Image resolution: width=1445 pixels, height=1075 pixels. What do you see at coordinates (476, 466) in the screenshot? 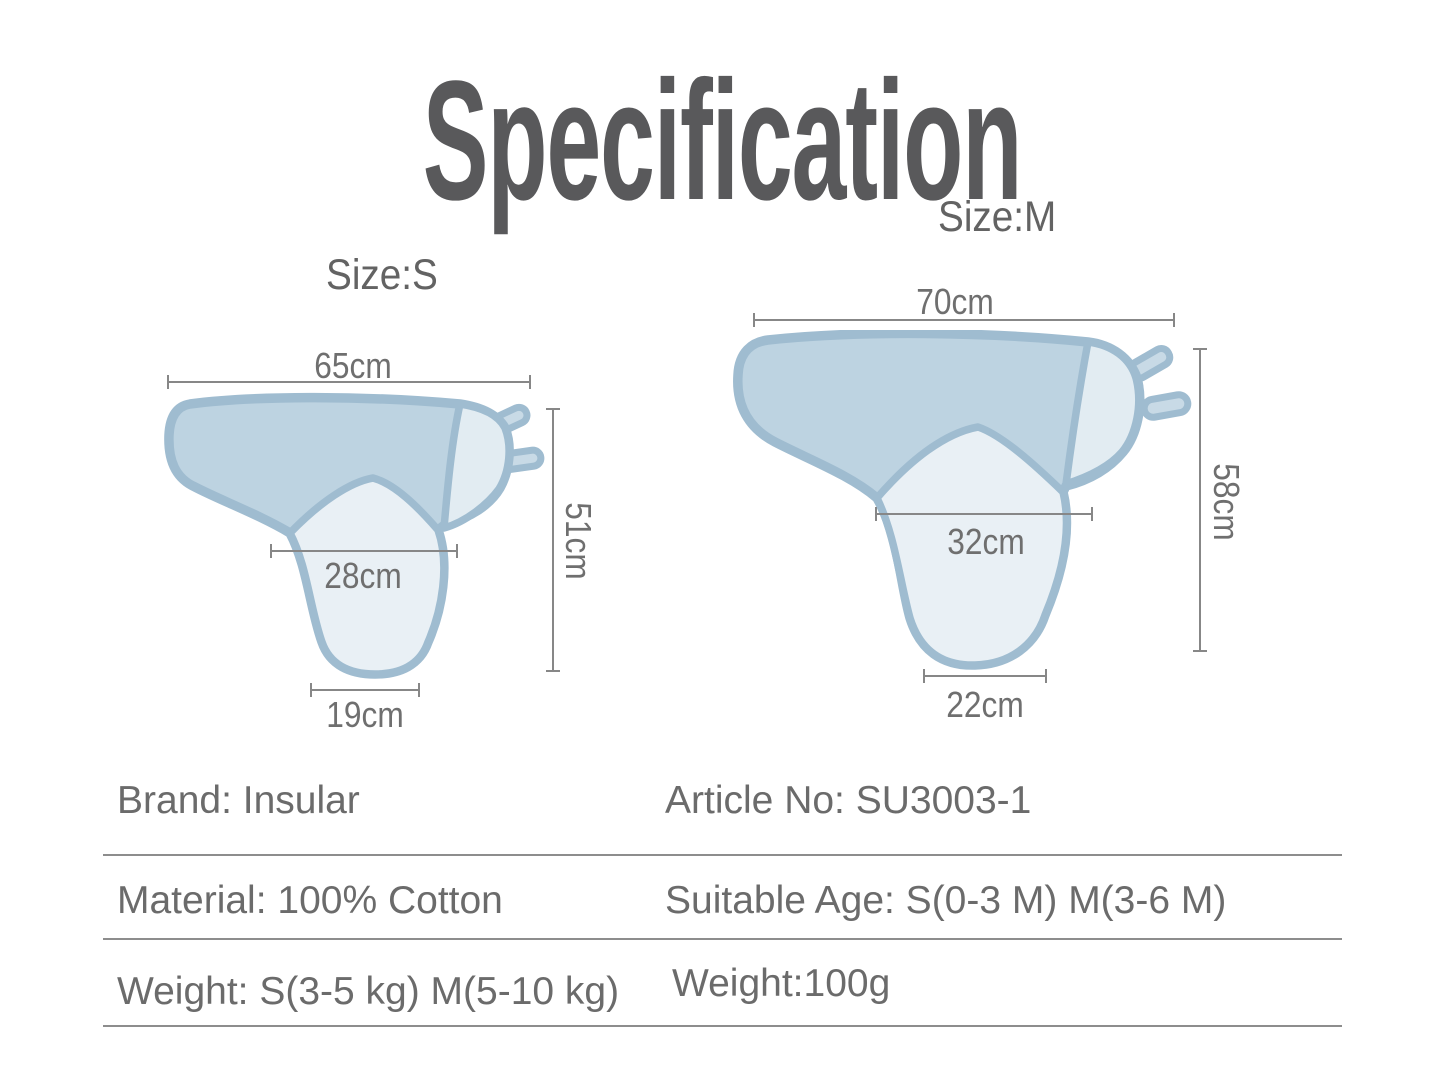
I see `size-s-pod` at bounding box center [476, 466].